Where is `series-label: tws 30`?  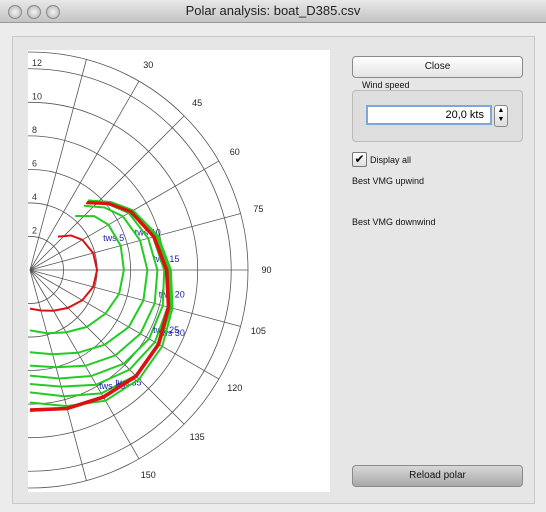 series-label: tws 30 is located at coordinates (172, 333).